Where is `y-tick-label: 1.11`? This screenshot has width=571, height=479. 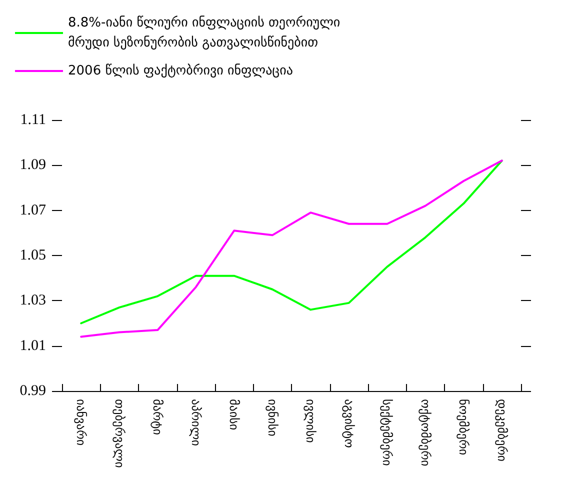
y-tick-label: 1.11 is located at coordinates (33, 120).